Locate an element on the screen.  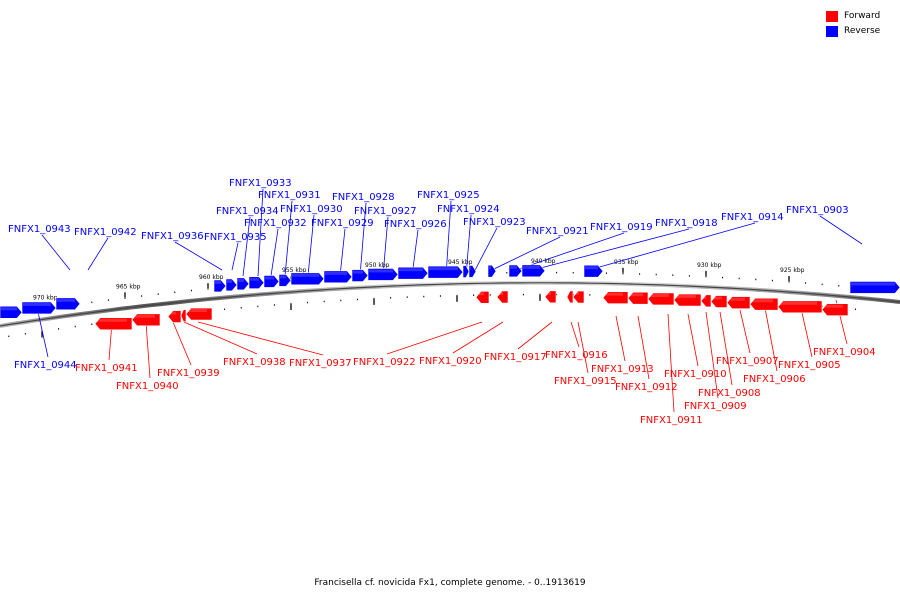
gene-label-fnfx1-0936: FNFX1_0936 is located at coordinates (172, 236).